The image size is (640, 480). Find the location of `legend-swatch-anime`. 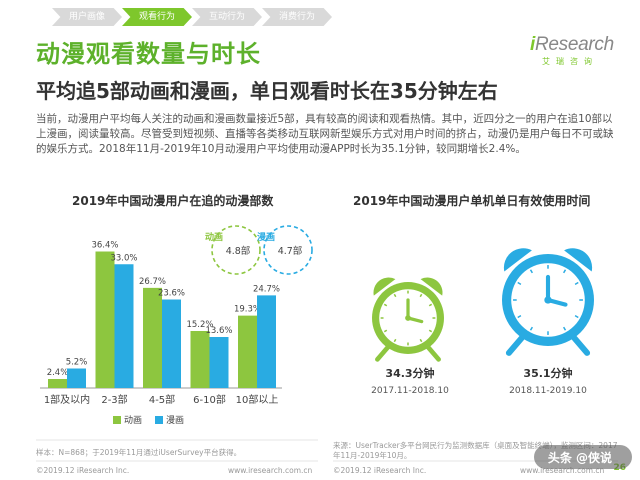

legend-swatch-anime is located at coordinates (117, 420).